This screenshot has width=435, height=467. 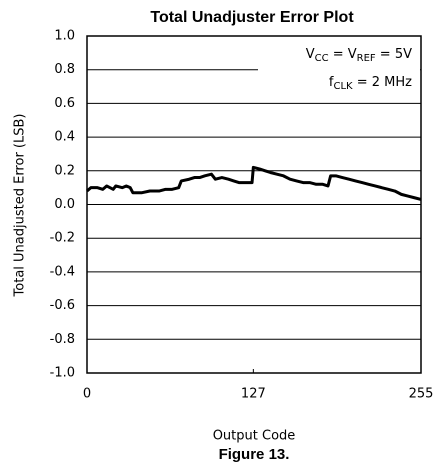 I want to click on annotation-sub: REF, so click(x=366, y=58).